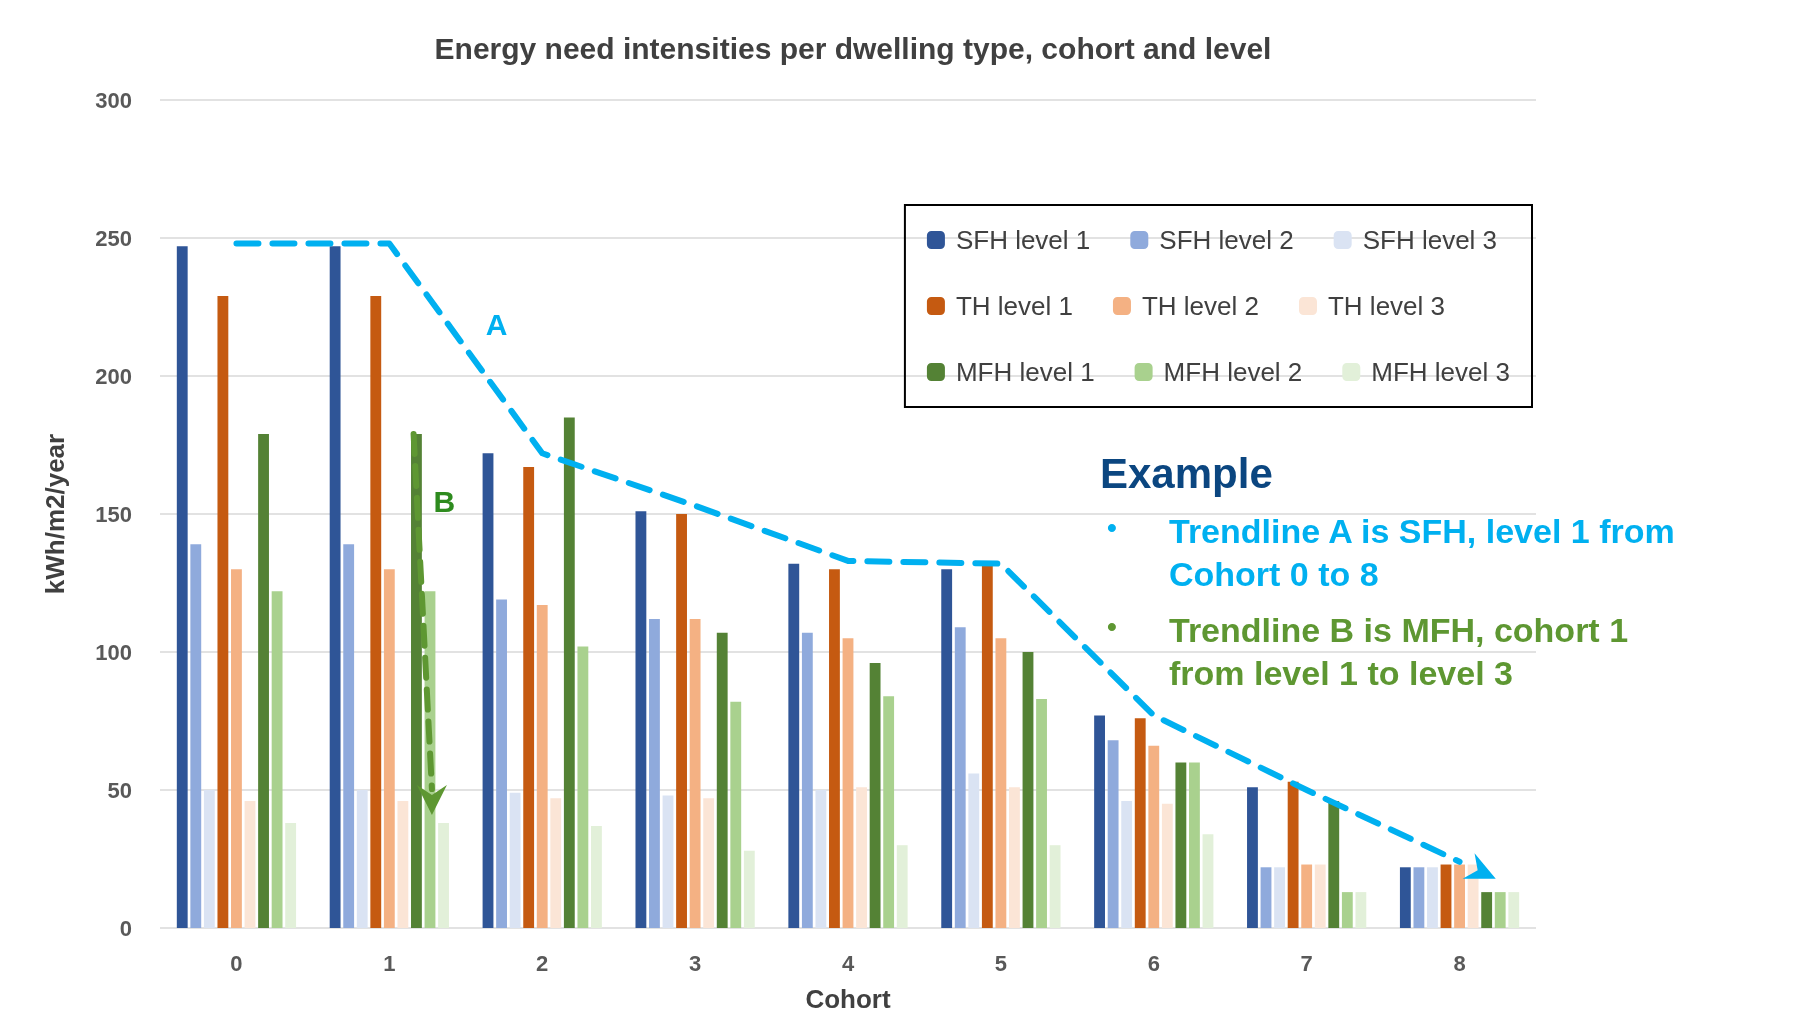  What do you see at coordinates (1441, 372) in the screenshot?
I see `legend-label: MFH level 3` at bounding box center [1441, 372].